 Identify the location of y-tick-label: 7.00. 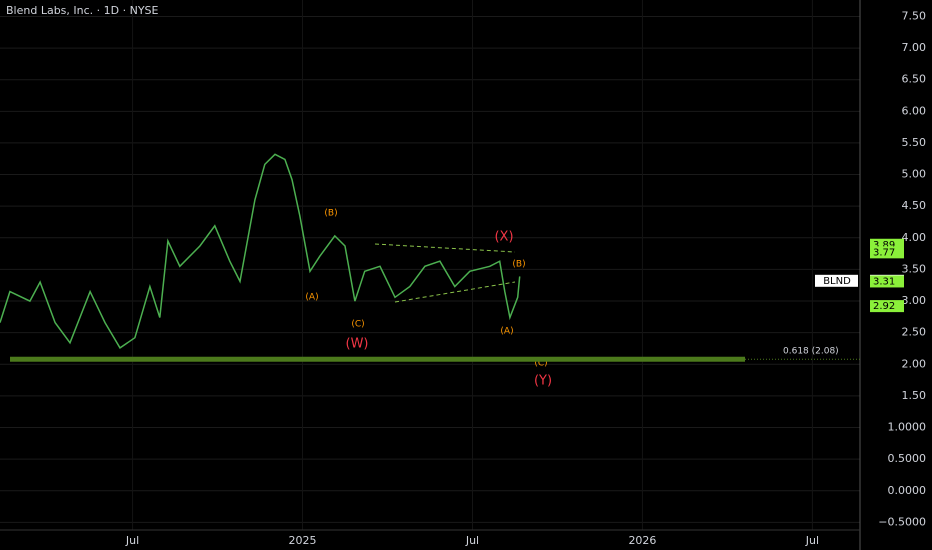
(914, 47).